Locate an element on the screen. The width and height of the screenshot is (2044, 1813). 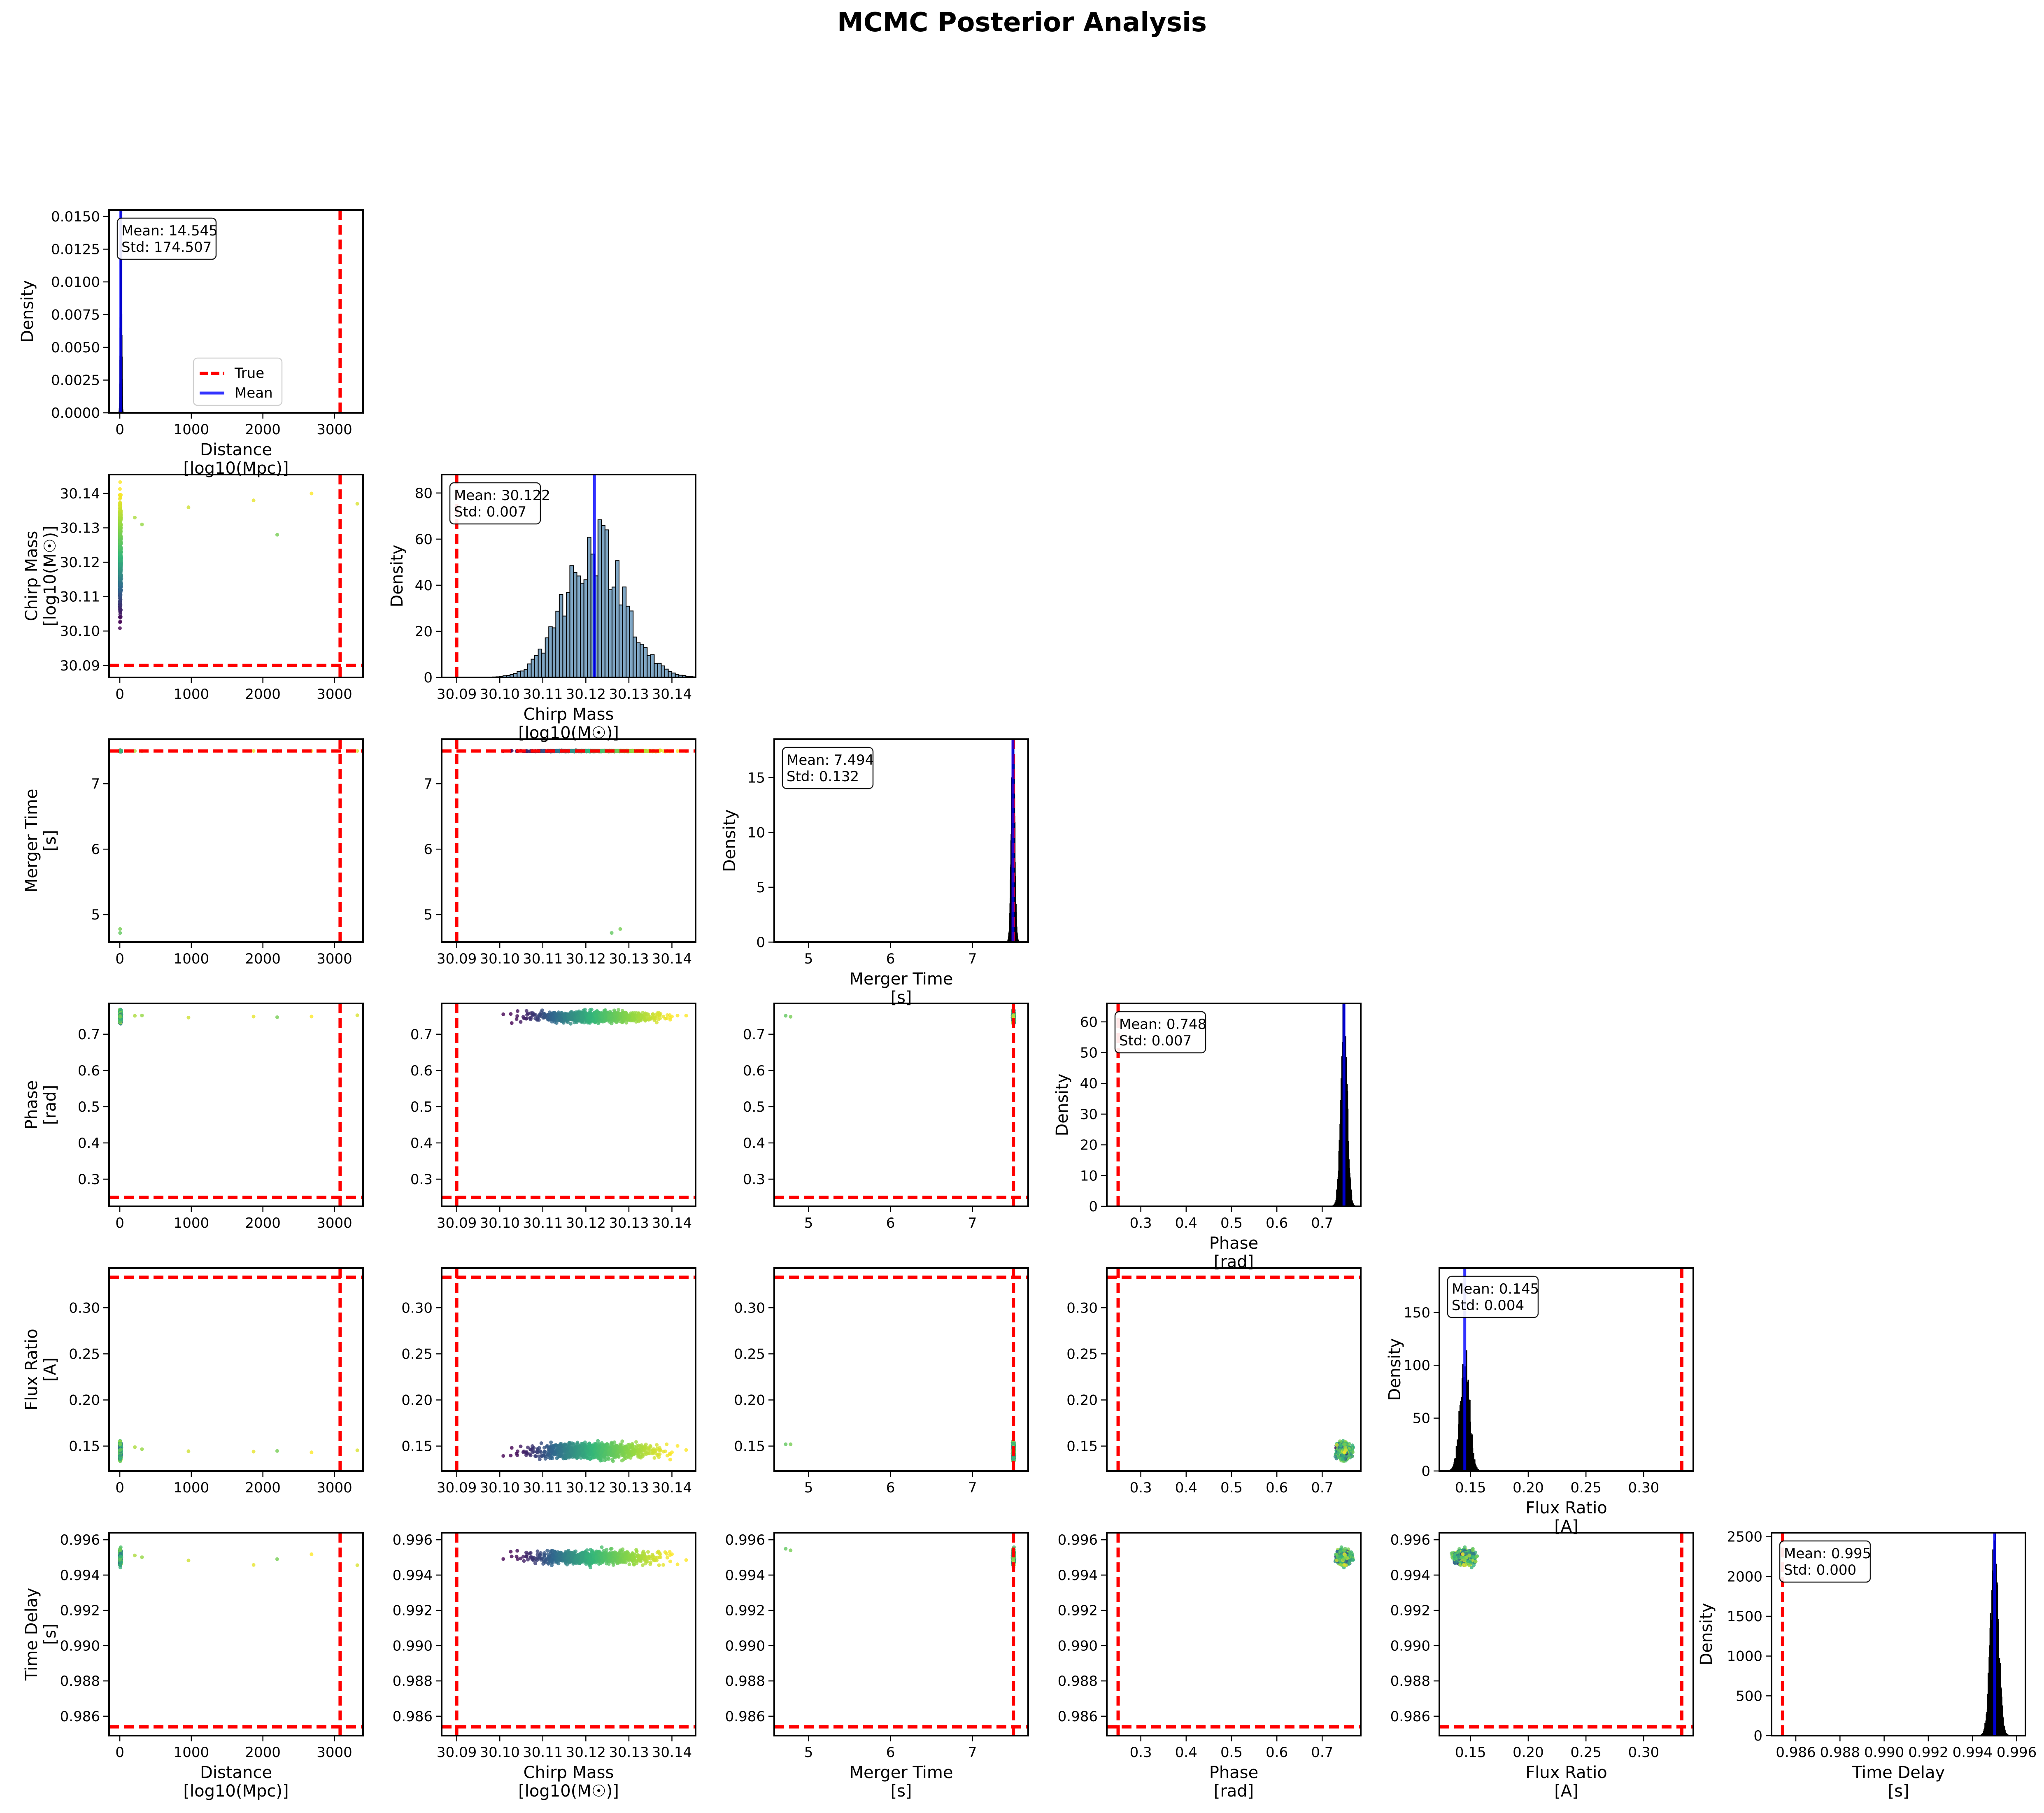
x-axis-label: Distance is located at coordinates (236, 449).